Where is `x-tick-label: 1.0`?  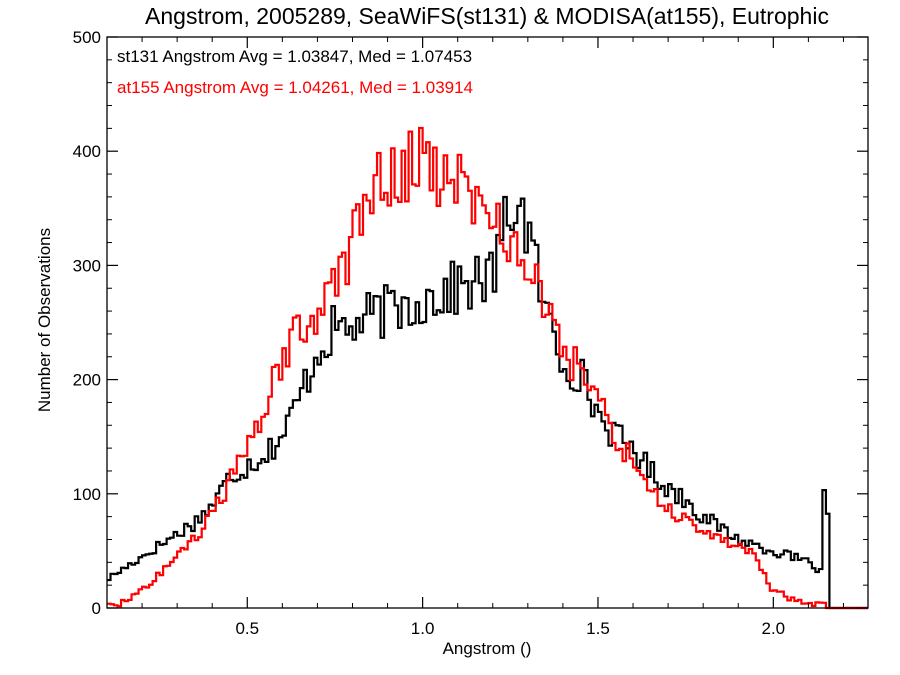 x-tick-label: 1.0 is located at coordinates (423, 628).